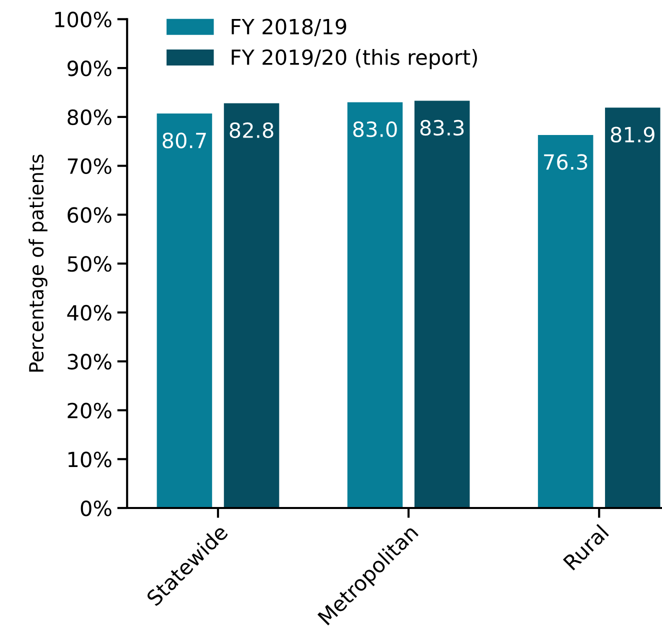 The image size is (662, 639). Describe the element at coordinates (90, 68) in the screenshot. I see `y-tick-label: 90%` at that location.